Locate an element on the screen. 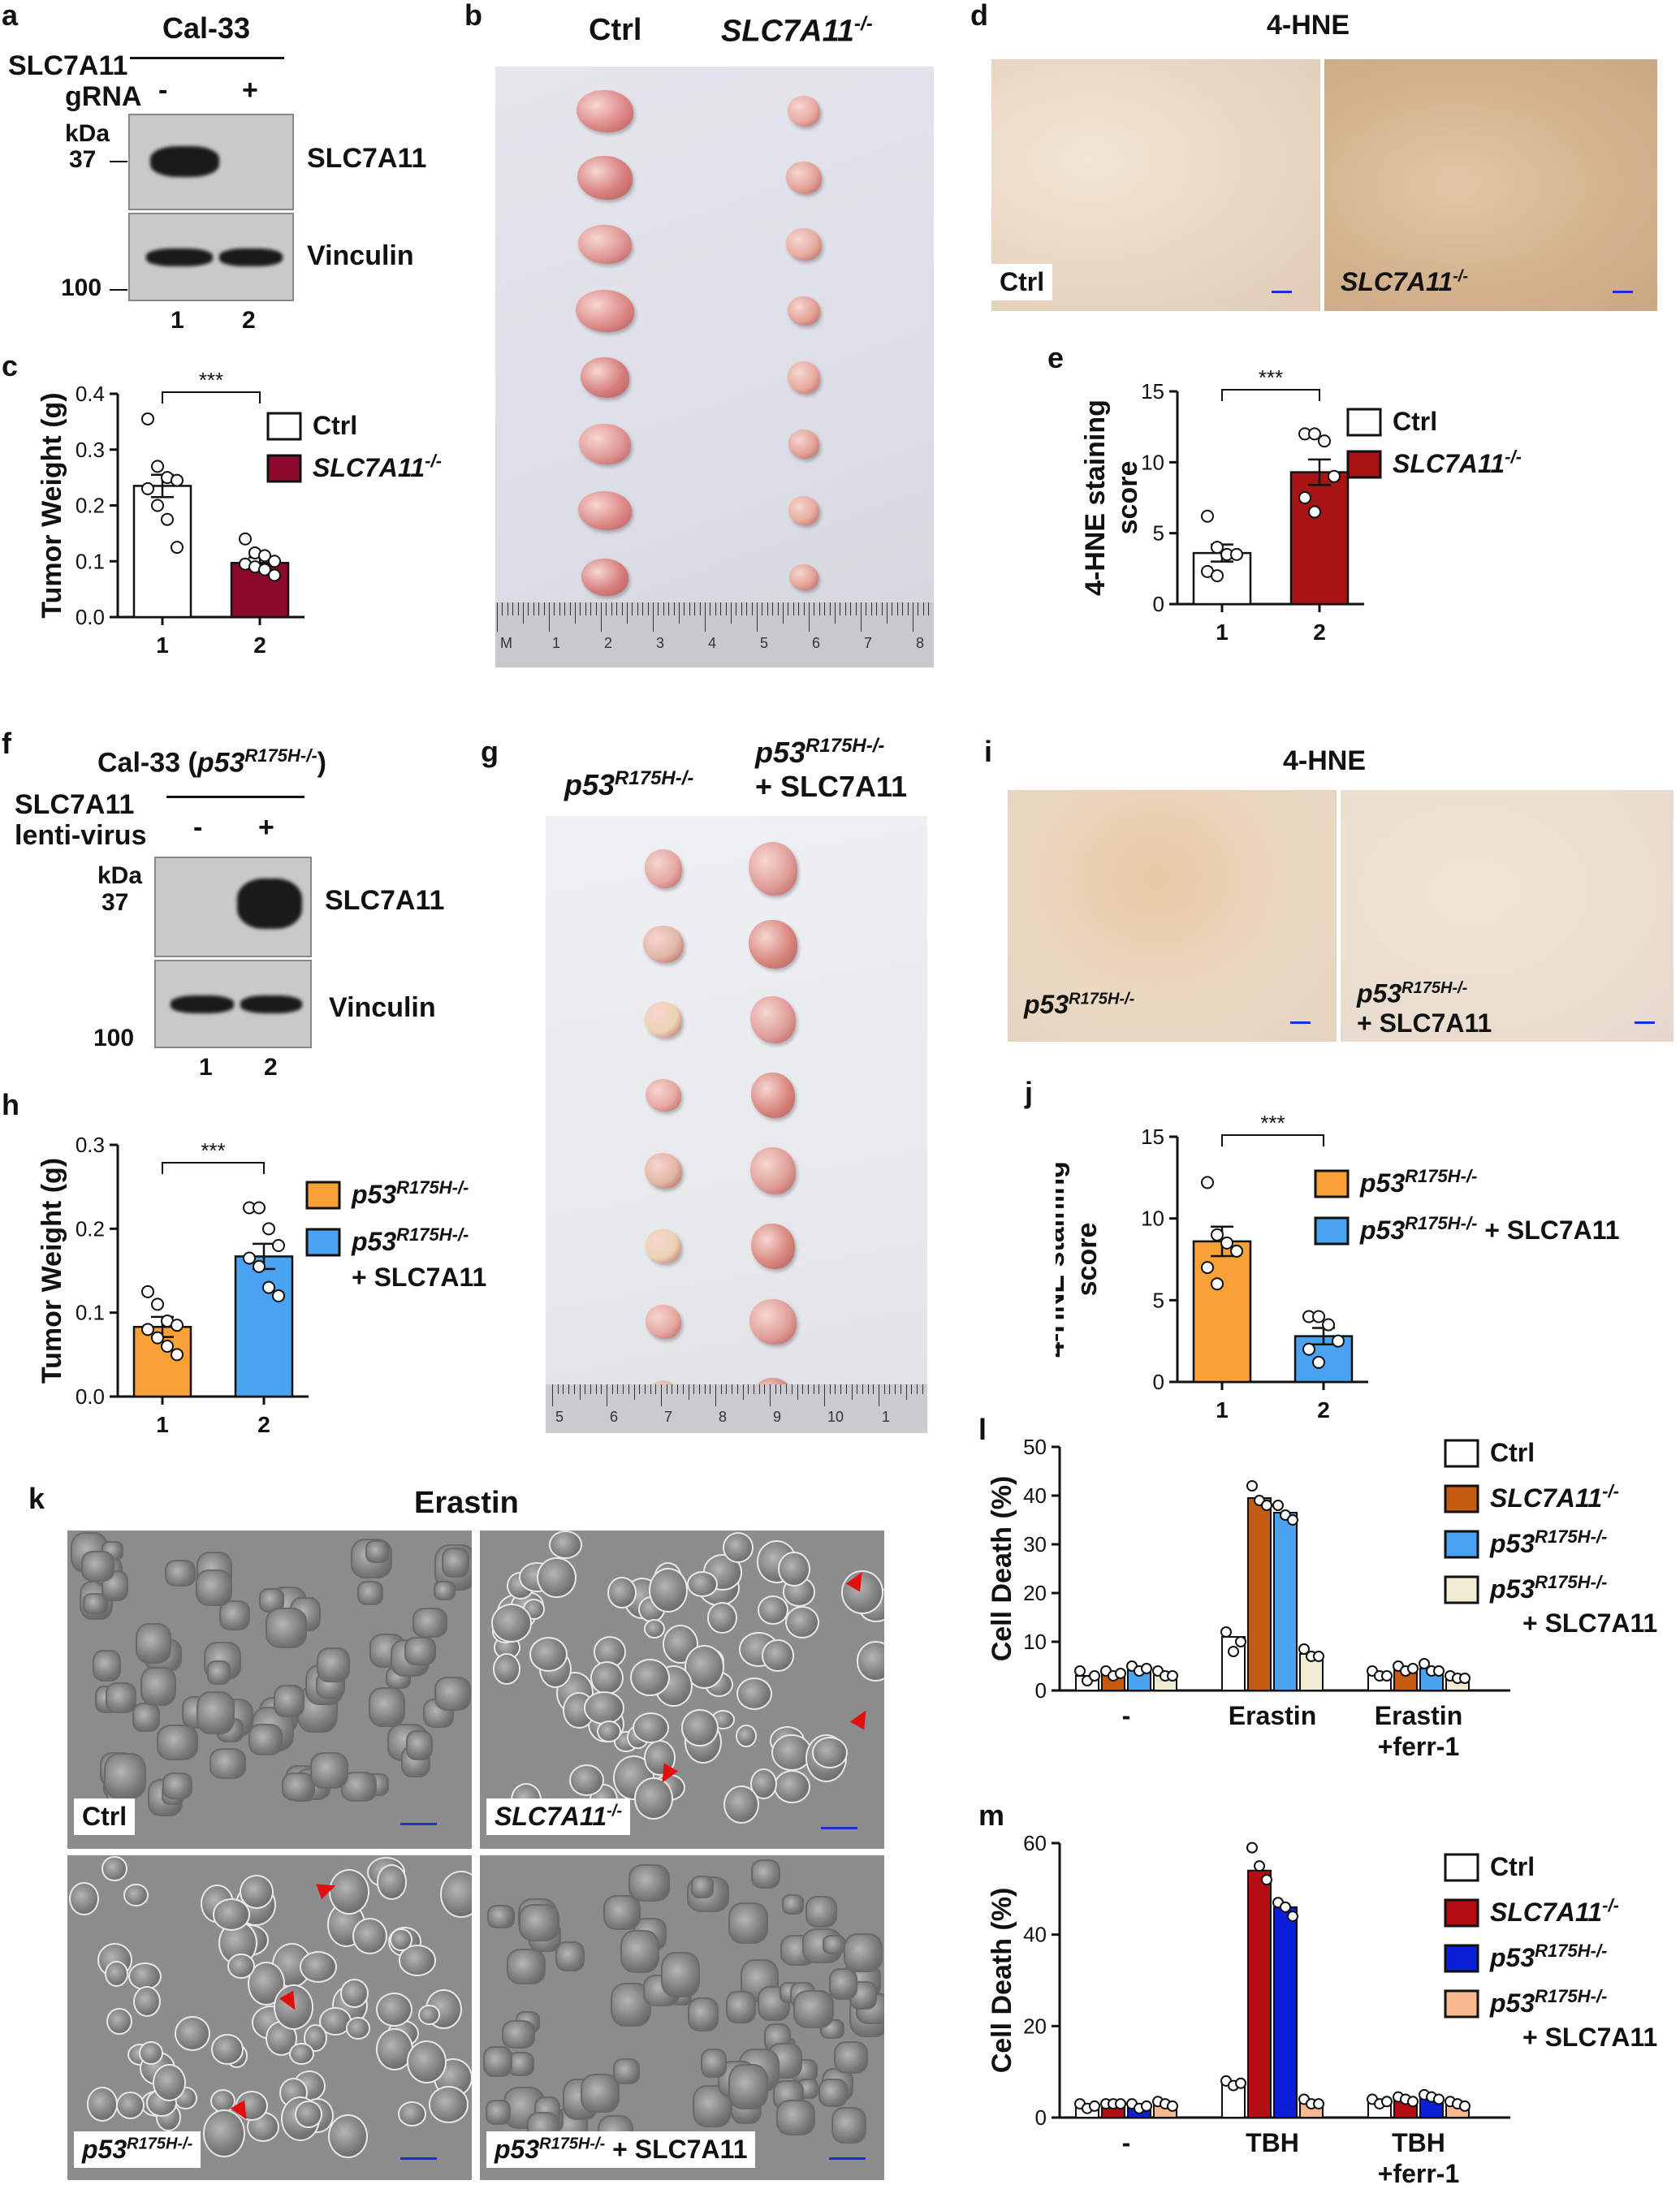  ruler: 5 6 7 8 9 10 1 is located at coordinates (736, 1408).